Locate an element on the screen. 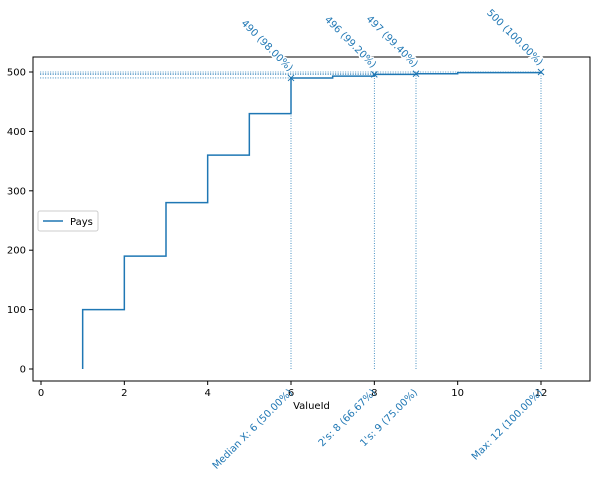 The height and width of the screenshot is (489, 601). y-tick-label: 0 is located at coordinates (23, 370).